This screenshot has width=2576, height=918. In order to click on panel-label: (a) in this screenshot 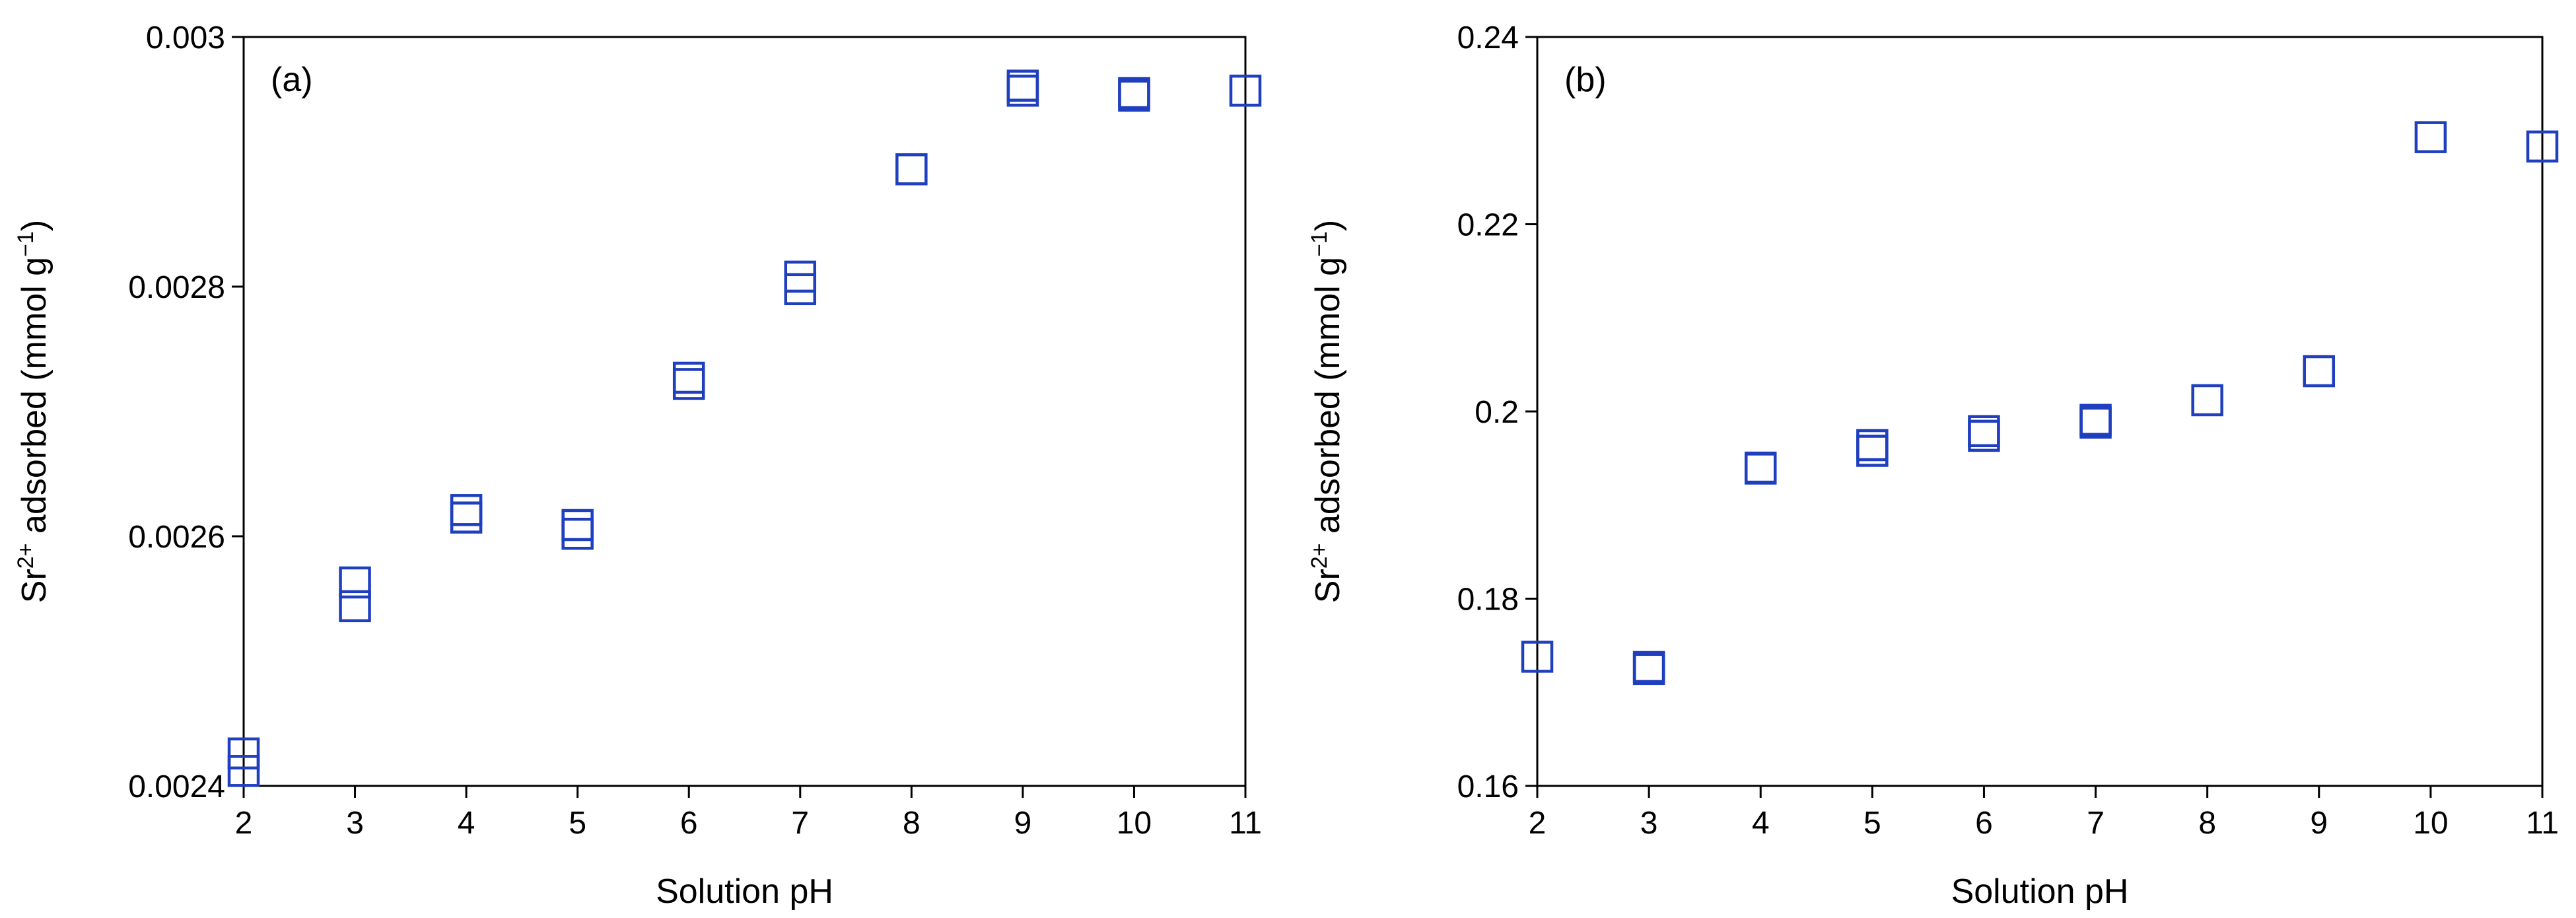, I will do `click(292, 80)`.